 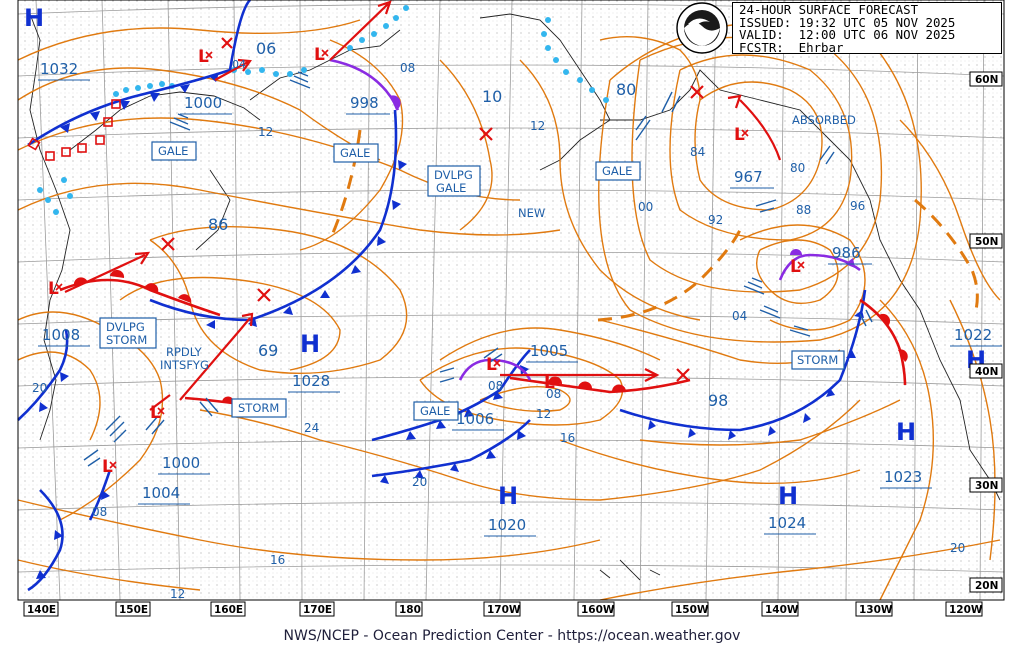 What do you see at coordinates (986, 242) in the screenshot?
I see `svg-text: 50N` at bounding box center [986, 242].